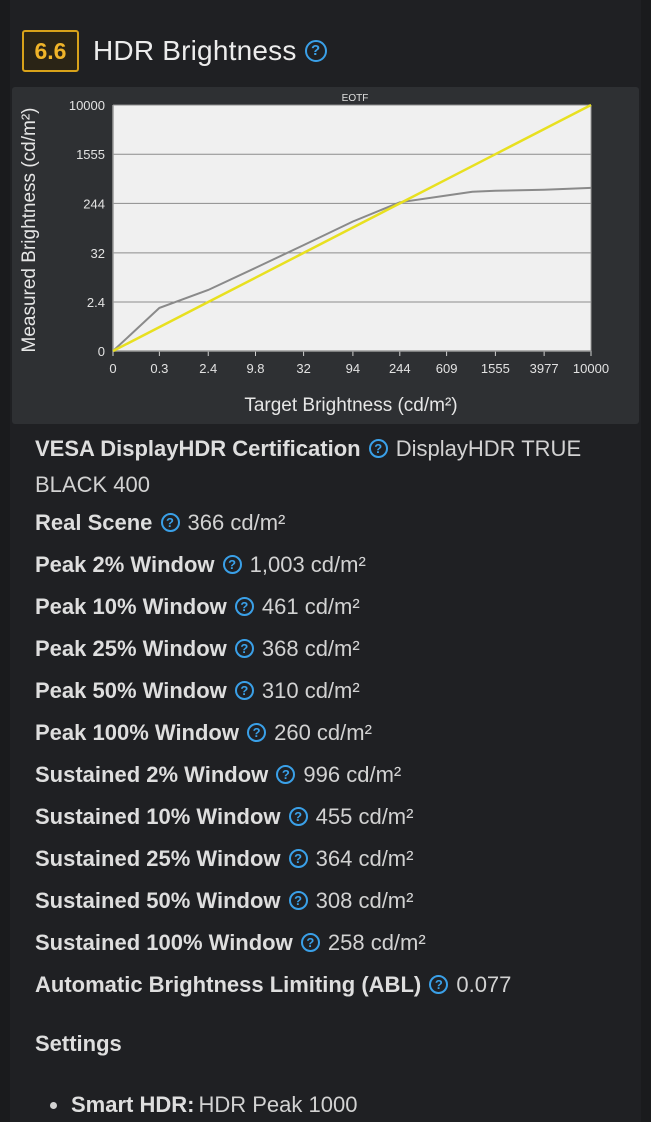 This screenshot has height=1122, width=651. Describe the element at coordinates (94, 203) in the screenshot. I see `y-tick-label: 244` at that location.